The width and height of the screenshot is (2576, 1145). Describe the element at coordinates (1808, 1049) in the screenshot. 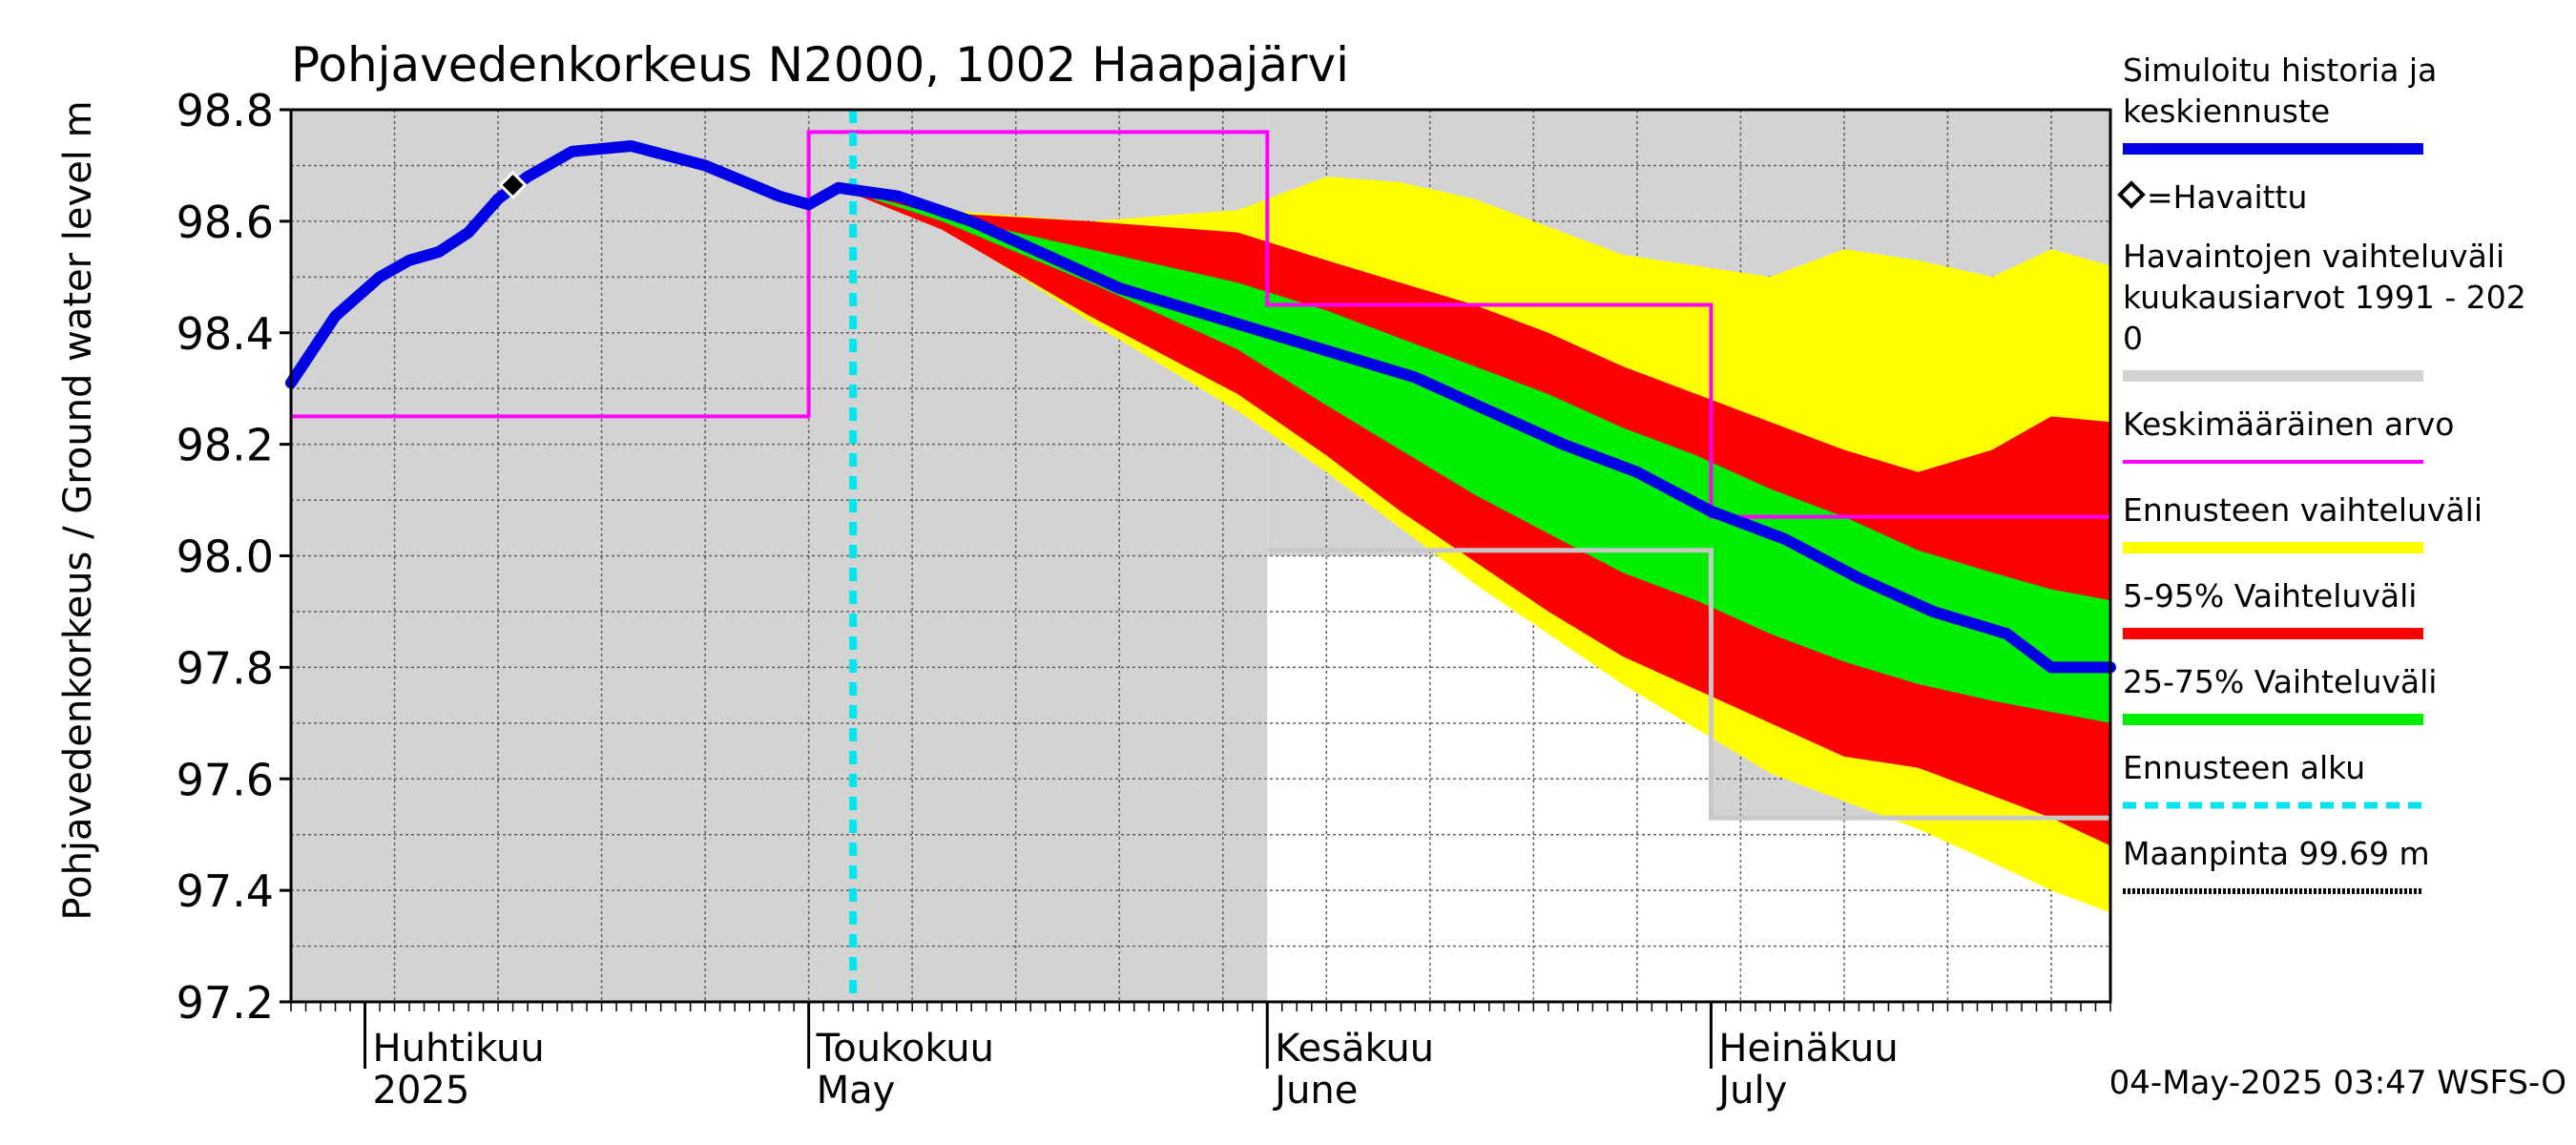

I see `month-label-fi: Heinäkuu` at that location.